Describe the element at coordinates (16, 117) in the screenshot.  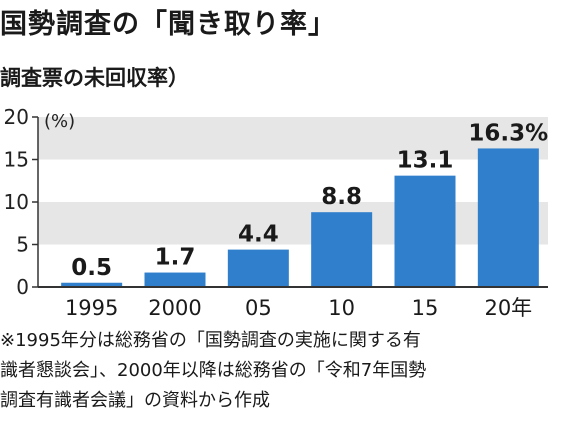
I see `y-tick-label: 20` at that location.